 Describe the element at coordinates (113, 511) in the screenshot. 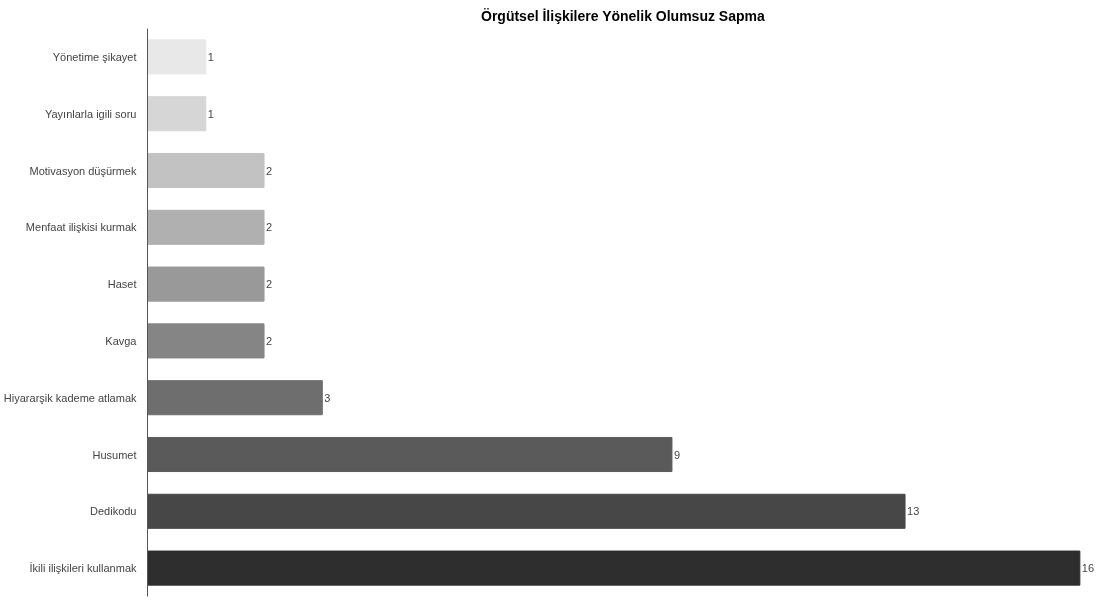

I see `y-tick-label: Dedikodu` at that location.